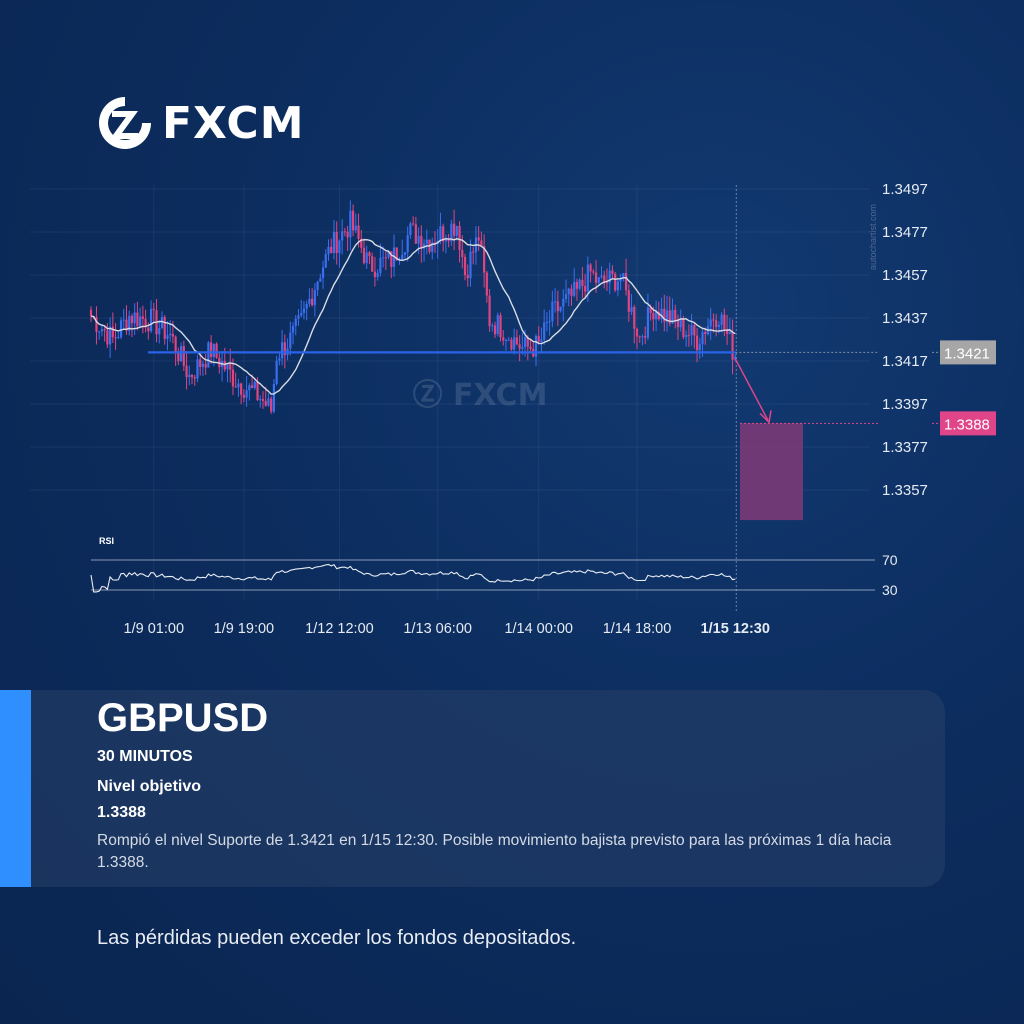 This screenshot has width=1024, height=1024. I want to click on forecast-arrow, so click(751, 389).